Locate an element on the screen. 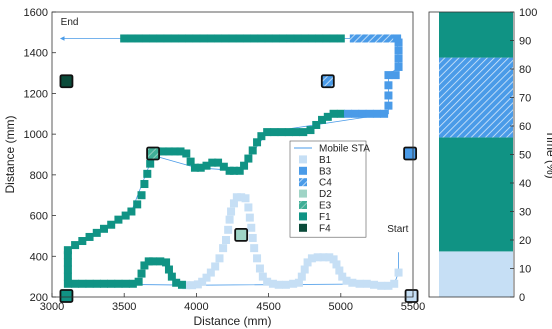  ap-marker-e3 is located at coordinates (153, 153).